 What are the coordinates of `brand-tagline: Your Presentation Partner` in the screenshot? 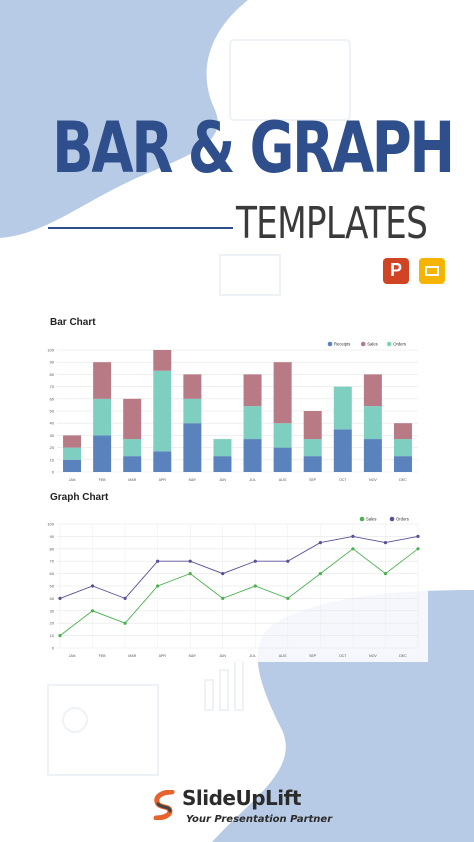 It's located at (259, 819).